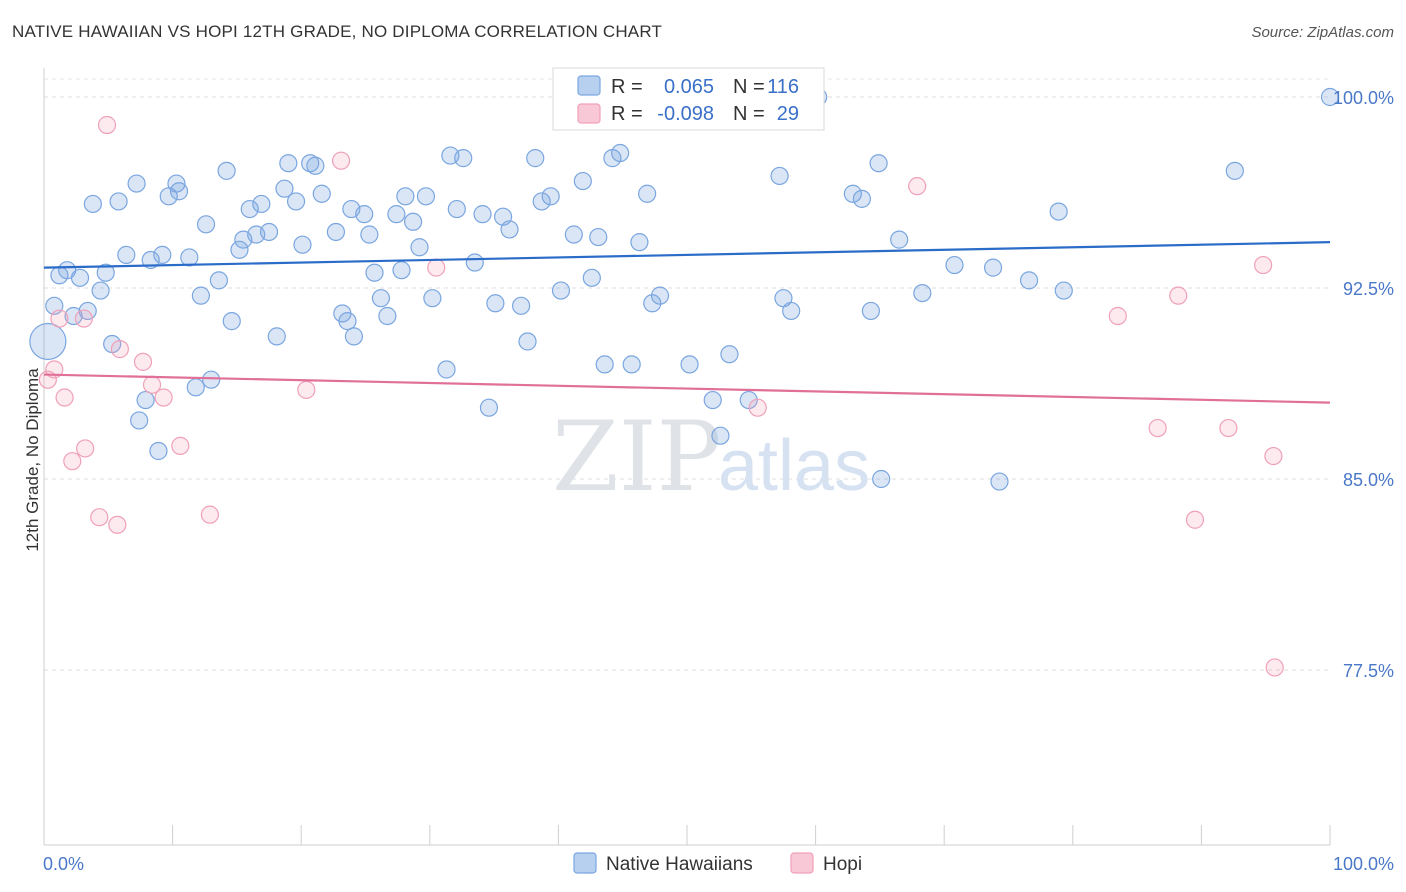 The image size is (1406, 892). Describe the element at coordinates (788, 114) in the screenshot. I see `stats-n-value-2: 29` at that location.